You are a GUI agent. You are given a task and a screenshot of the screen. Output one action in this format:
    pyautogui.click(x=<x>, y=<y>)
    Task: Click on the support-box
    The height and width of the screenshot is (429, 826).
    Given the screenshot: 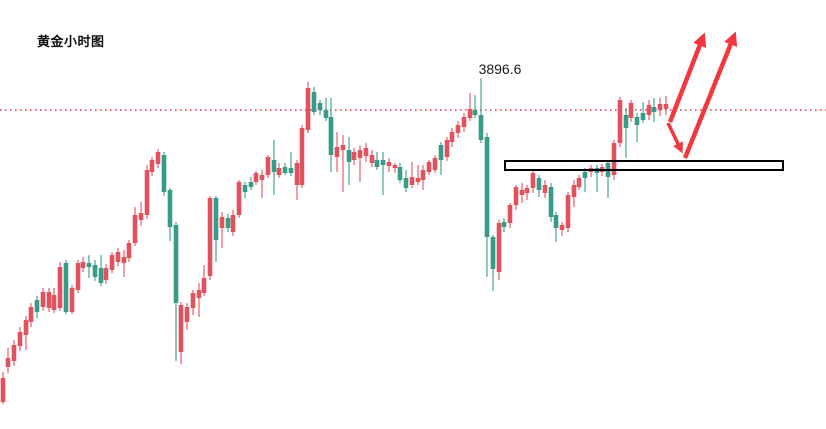 What is the action you would take?
    pyautogui.click(x=644, y=165)
    